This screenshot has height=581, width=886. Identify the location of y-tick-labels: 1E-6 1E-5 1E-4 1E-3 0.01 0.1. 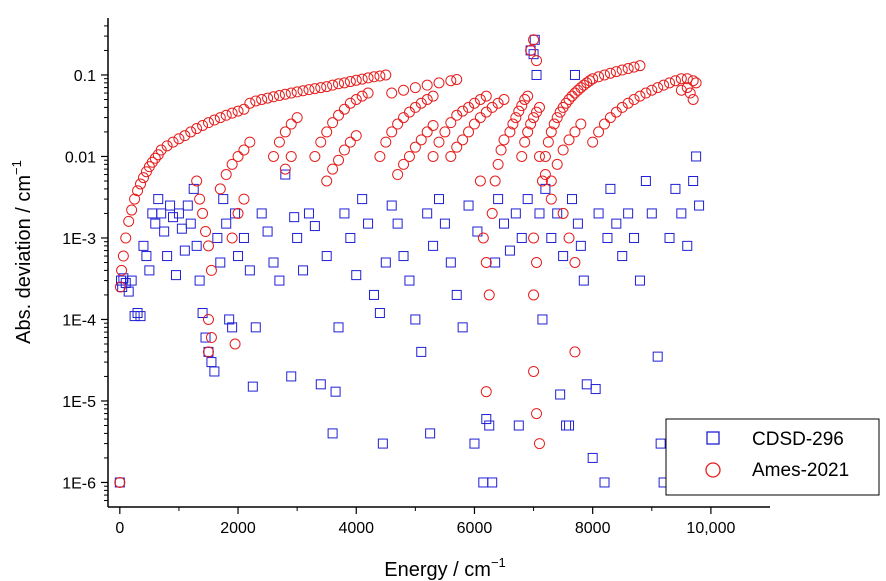
(79, 280).